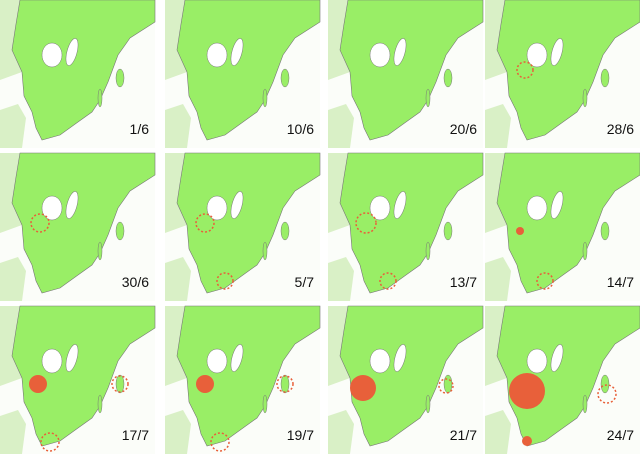 This screenshot has width=640, height=458. What do you see at coordinates (562, 74) in the screenshot?
I see `map-panel: 28/6` at bounding box center [562, 74].